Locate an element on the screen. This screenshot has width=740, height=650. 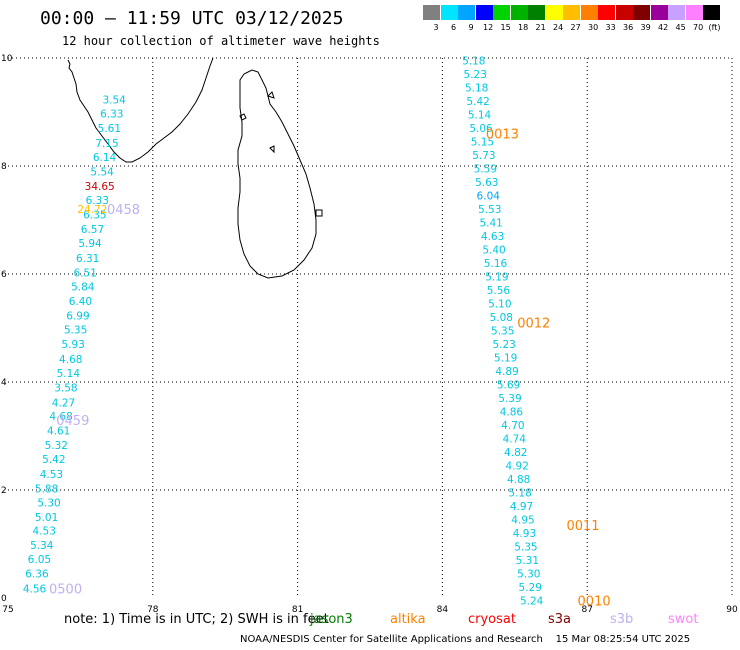
wave-height-value: 5.06 is located at coordinates (481, 129).